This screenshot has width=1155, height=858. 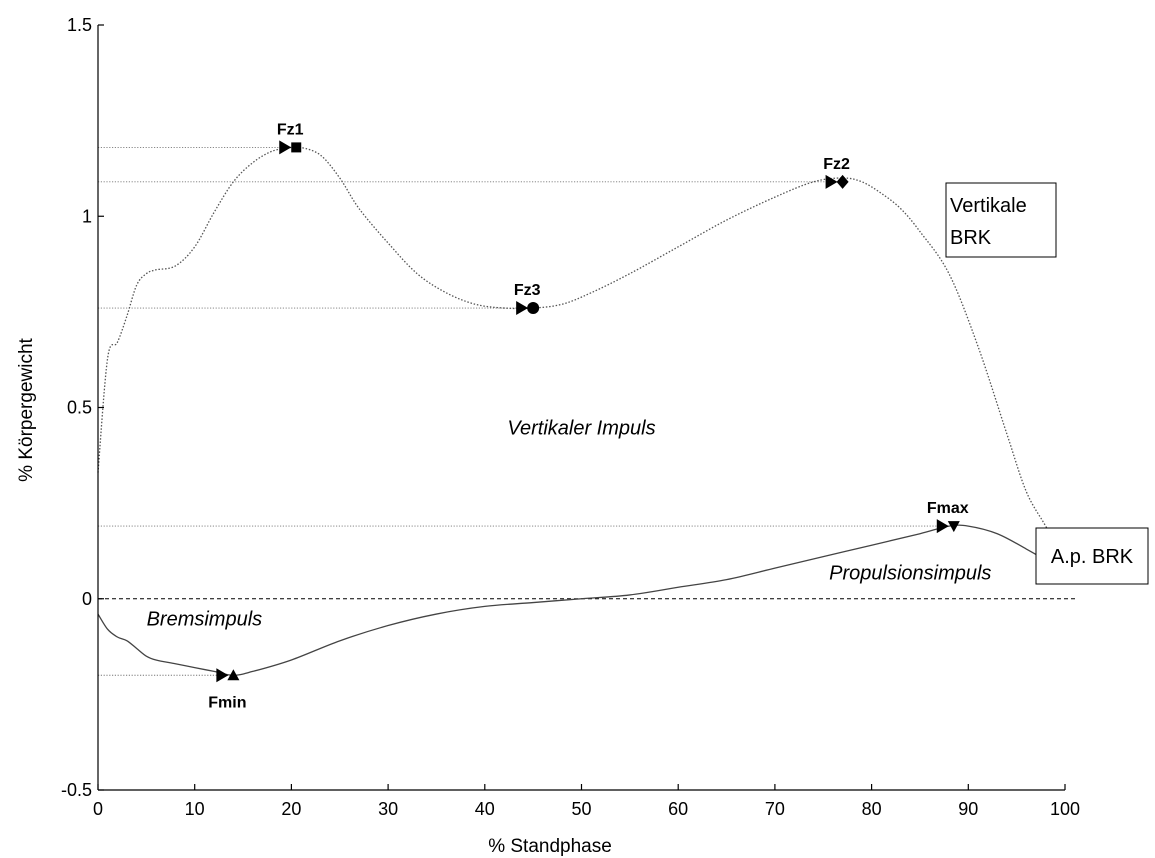 What do you see at coordinates (872, 809) in the screenshot?
I see `x-tick-label: 80` at bounding box center [872, 809].